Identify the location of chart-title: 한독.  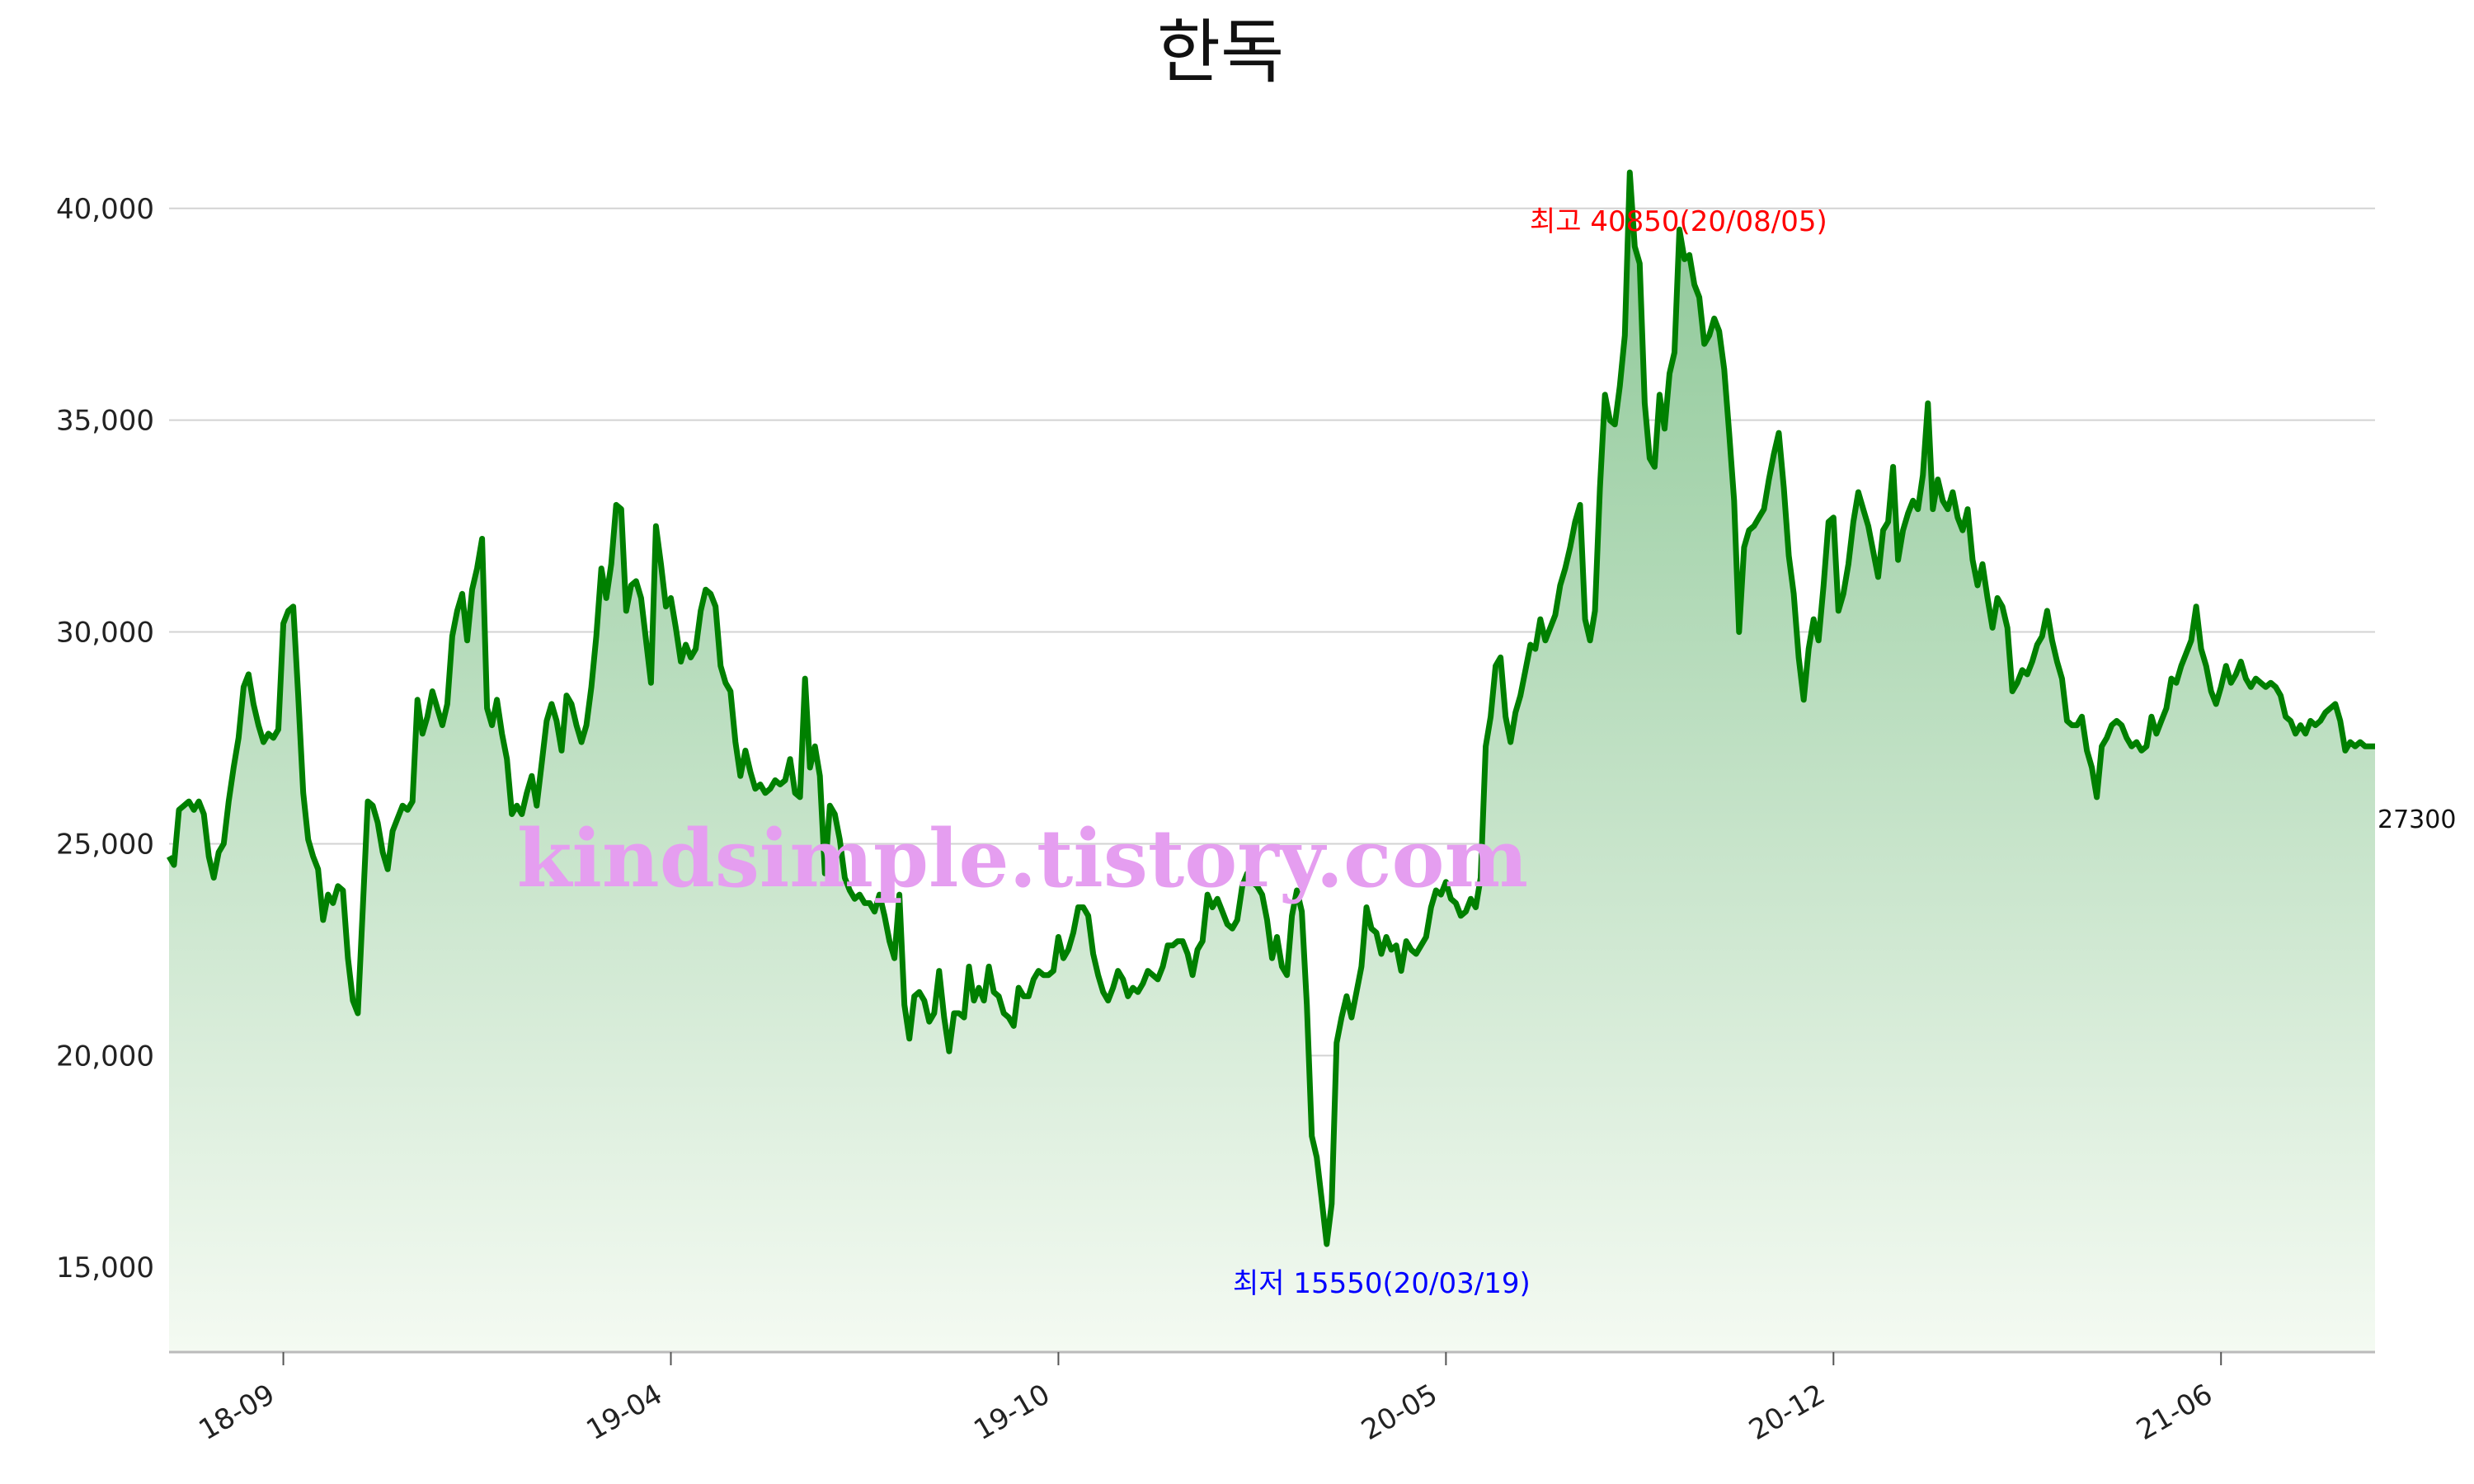
(1221, 52).